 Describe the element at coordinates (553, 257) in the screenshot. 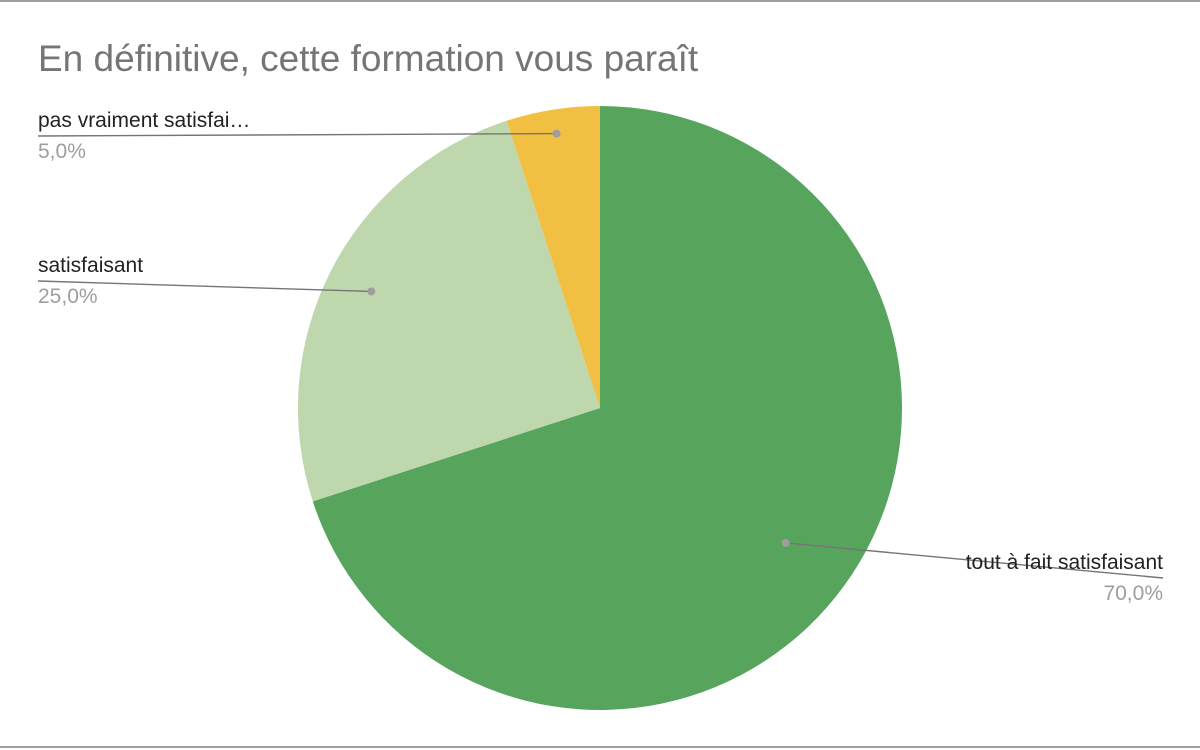

I see `pie-slice-pas-vraiment-satisfai` at that location.